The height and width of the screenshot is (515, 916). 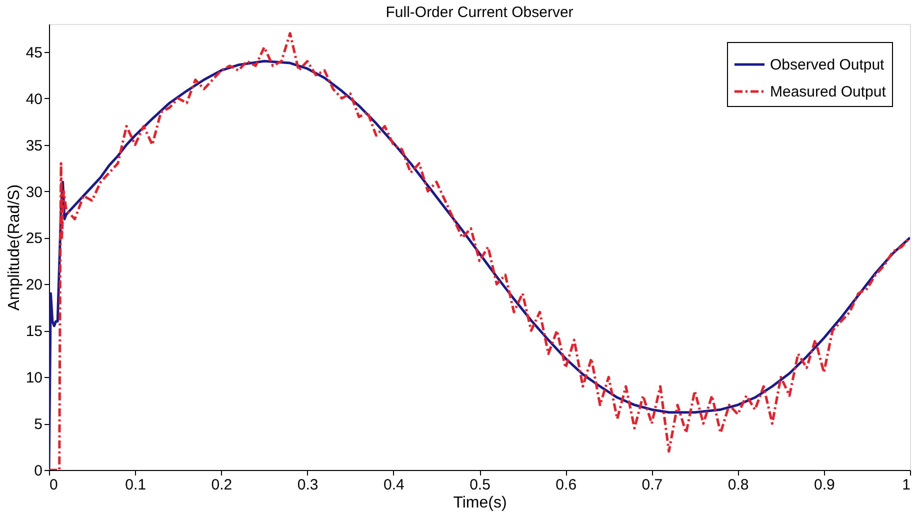 What do you see at coordinates (828, 92) in the screenshot?
I see `legend-label: Measured Output` at bounding box center [828, 92].